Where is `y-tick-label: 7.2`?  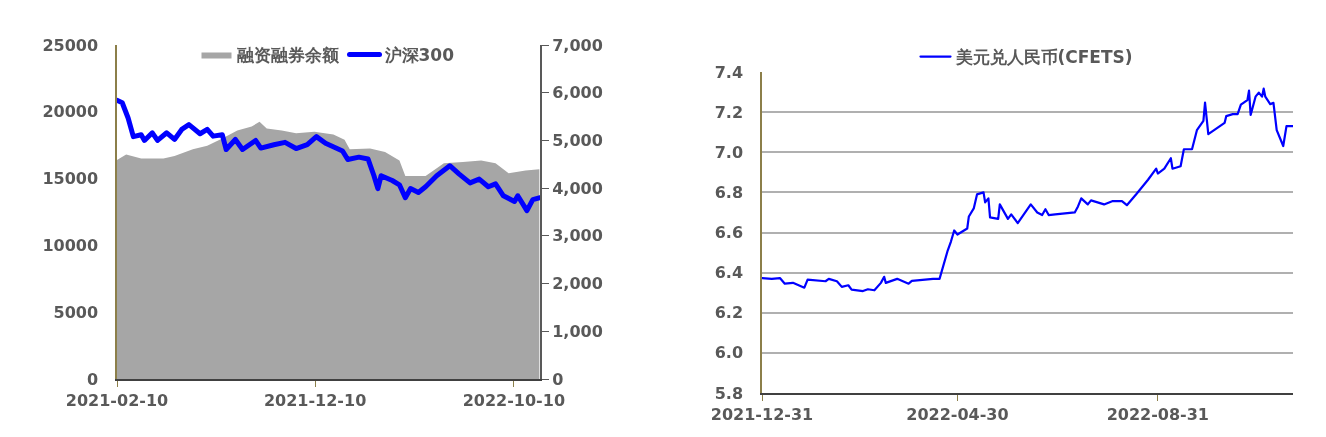
y-tick-label: 7.2 is located at coordinates (729, 112).